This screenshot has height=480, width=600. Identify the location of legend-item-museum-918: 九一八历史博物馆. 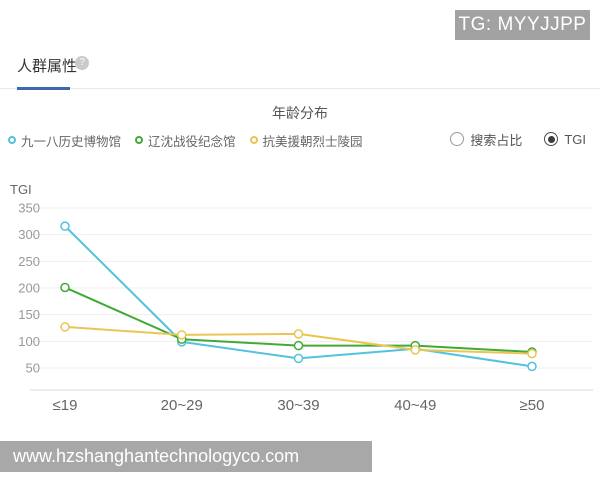
(64, 140).